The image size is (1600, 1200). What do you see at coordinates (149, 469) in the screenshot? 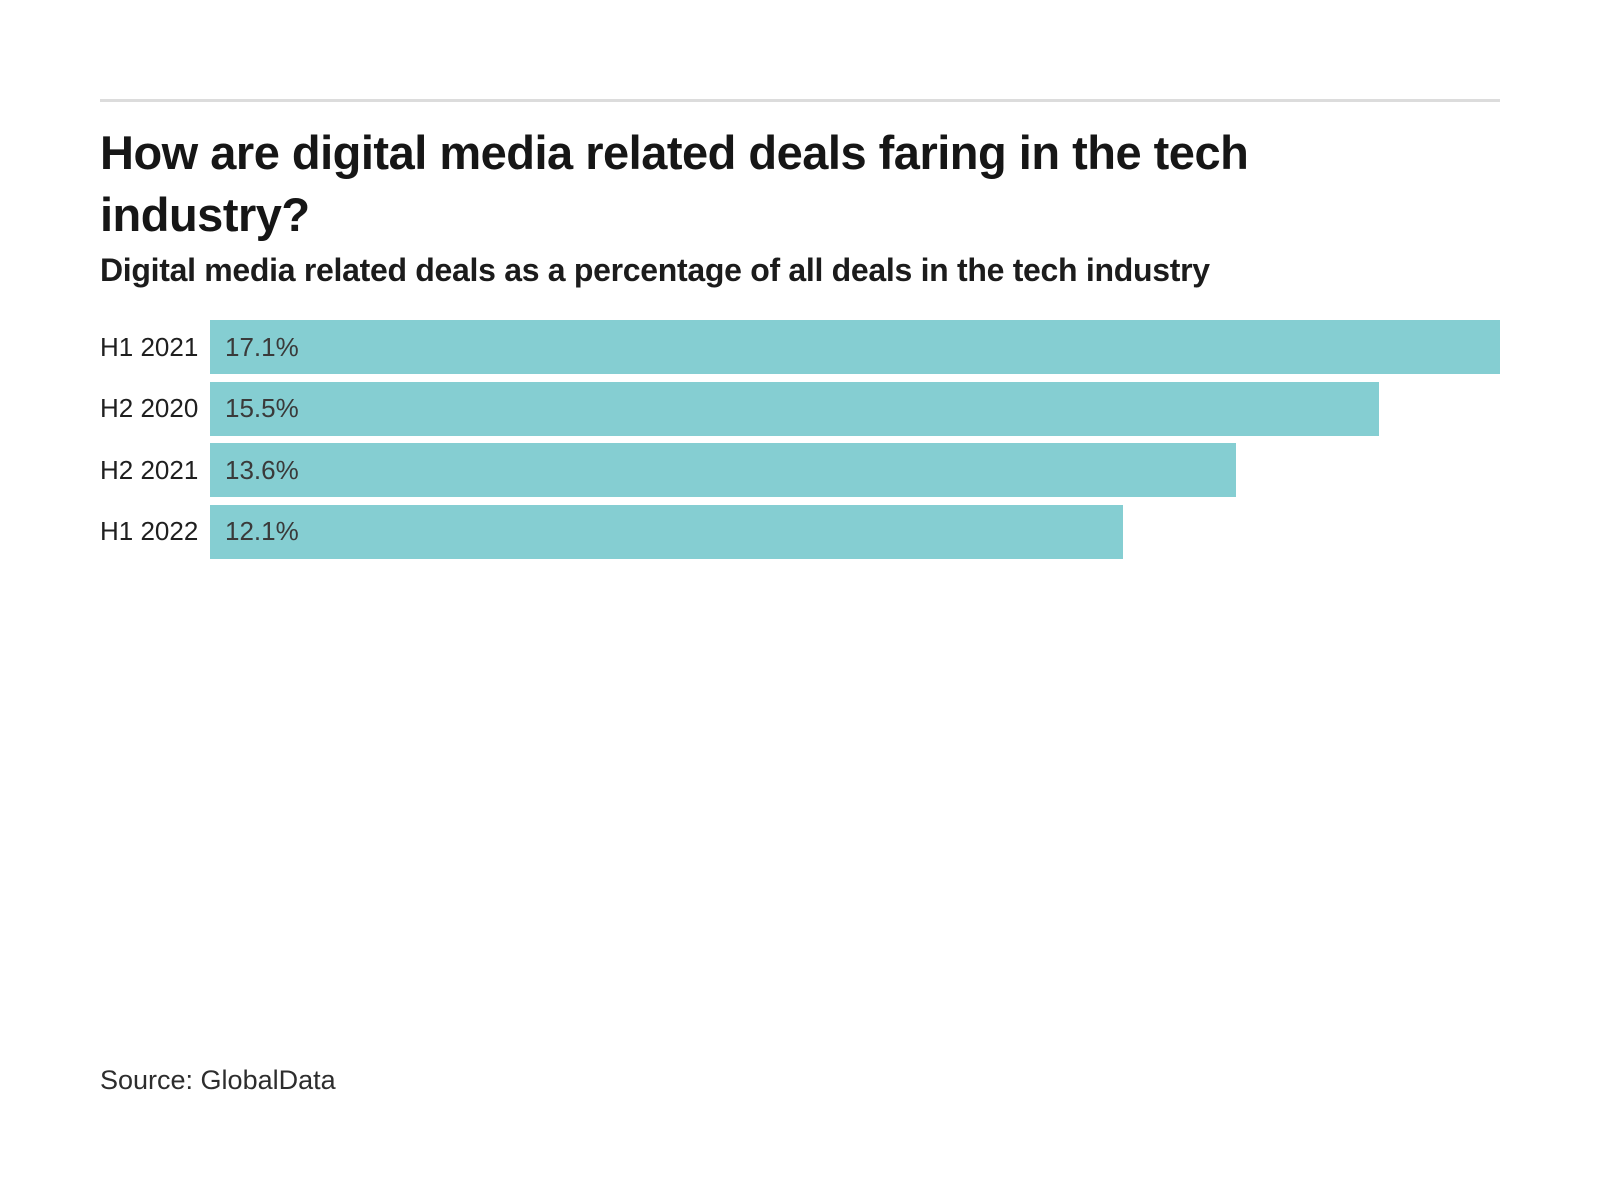
I see `category-label: H2 2021` at bounding box center [149, 469].